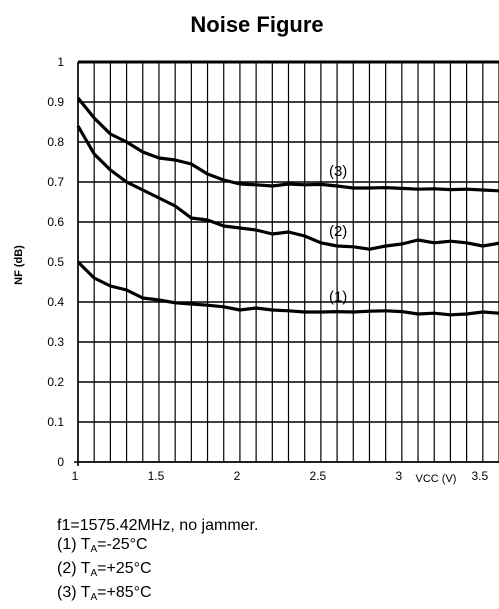  What do you see at coordinates (104, 593) in the screenshot?
I see `note-series-3: (3) TA=+85°C` at bounding box center [104, 593].